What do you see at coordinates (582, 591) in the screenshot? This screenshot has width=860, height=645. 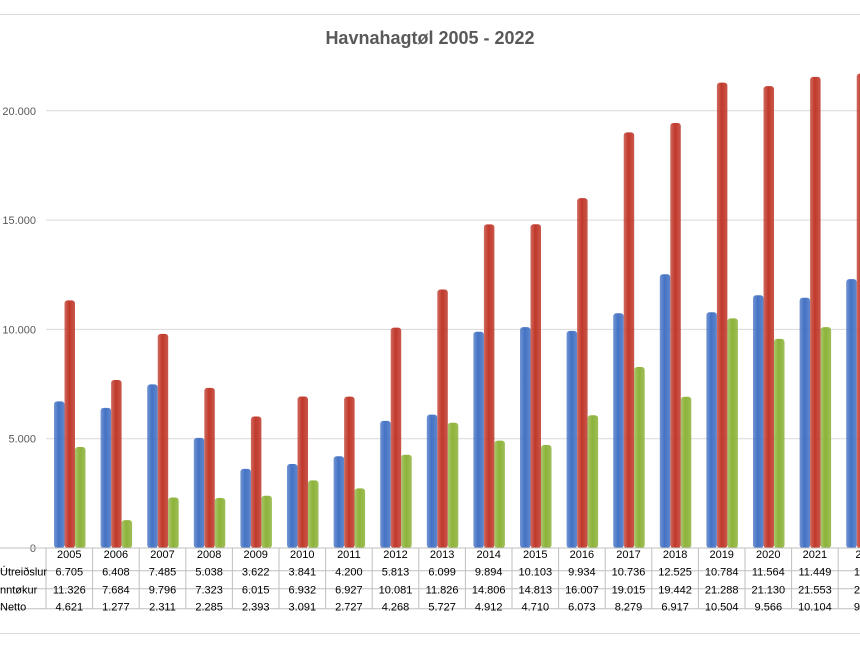 I see `data-label: 16.007` at bounding box center [582, 591].